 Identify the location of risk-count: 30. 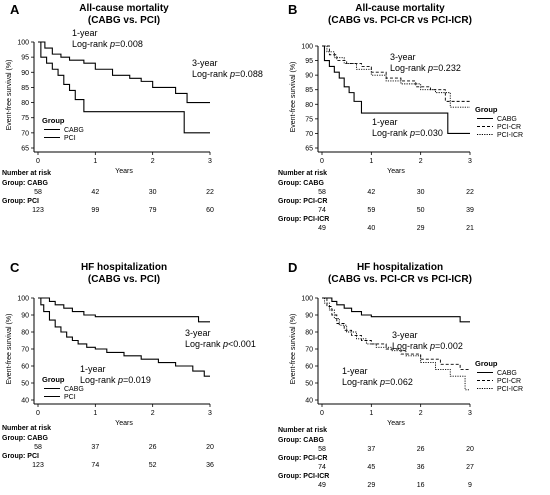
(421, 192).